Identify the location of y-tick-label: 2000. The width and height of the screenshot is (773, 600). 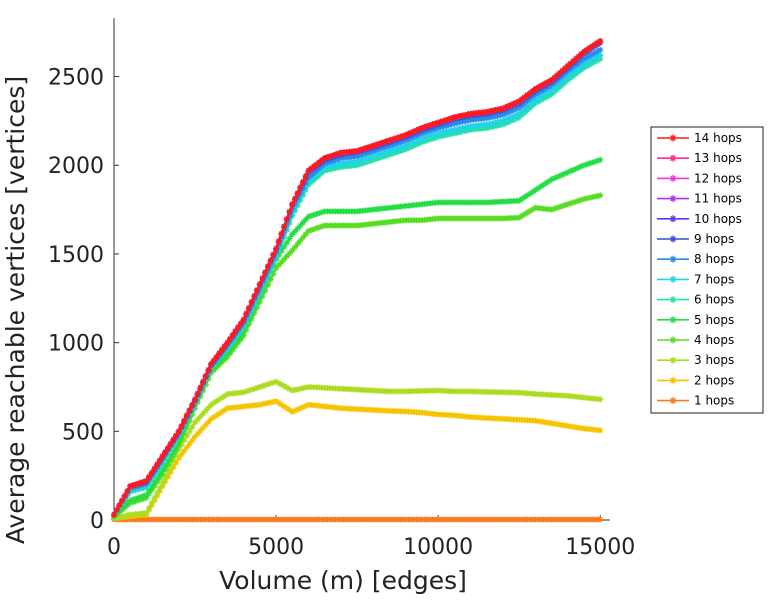
(76, 166).